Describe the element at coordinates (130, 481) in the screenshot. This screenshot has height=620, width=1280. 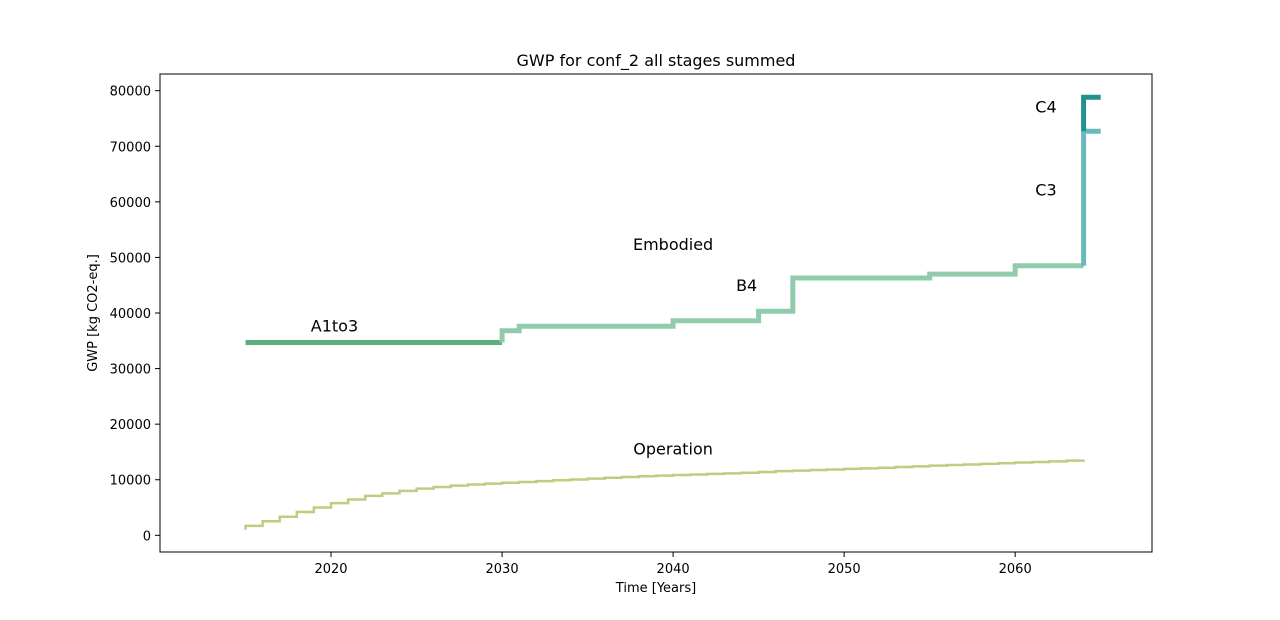
I see `y-tick-label: 10000` at that location.